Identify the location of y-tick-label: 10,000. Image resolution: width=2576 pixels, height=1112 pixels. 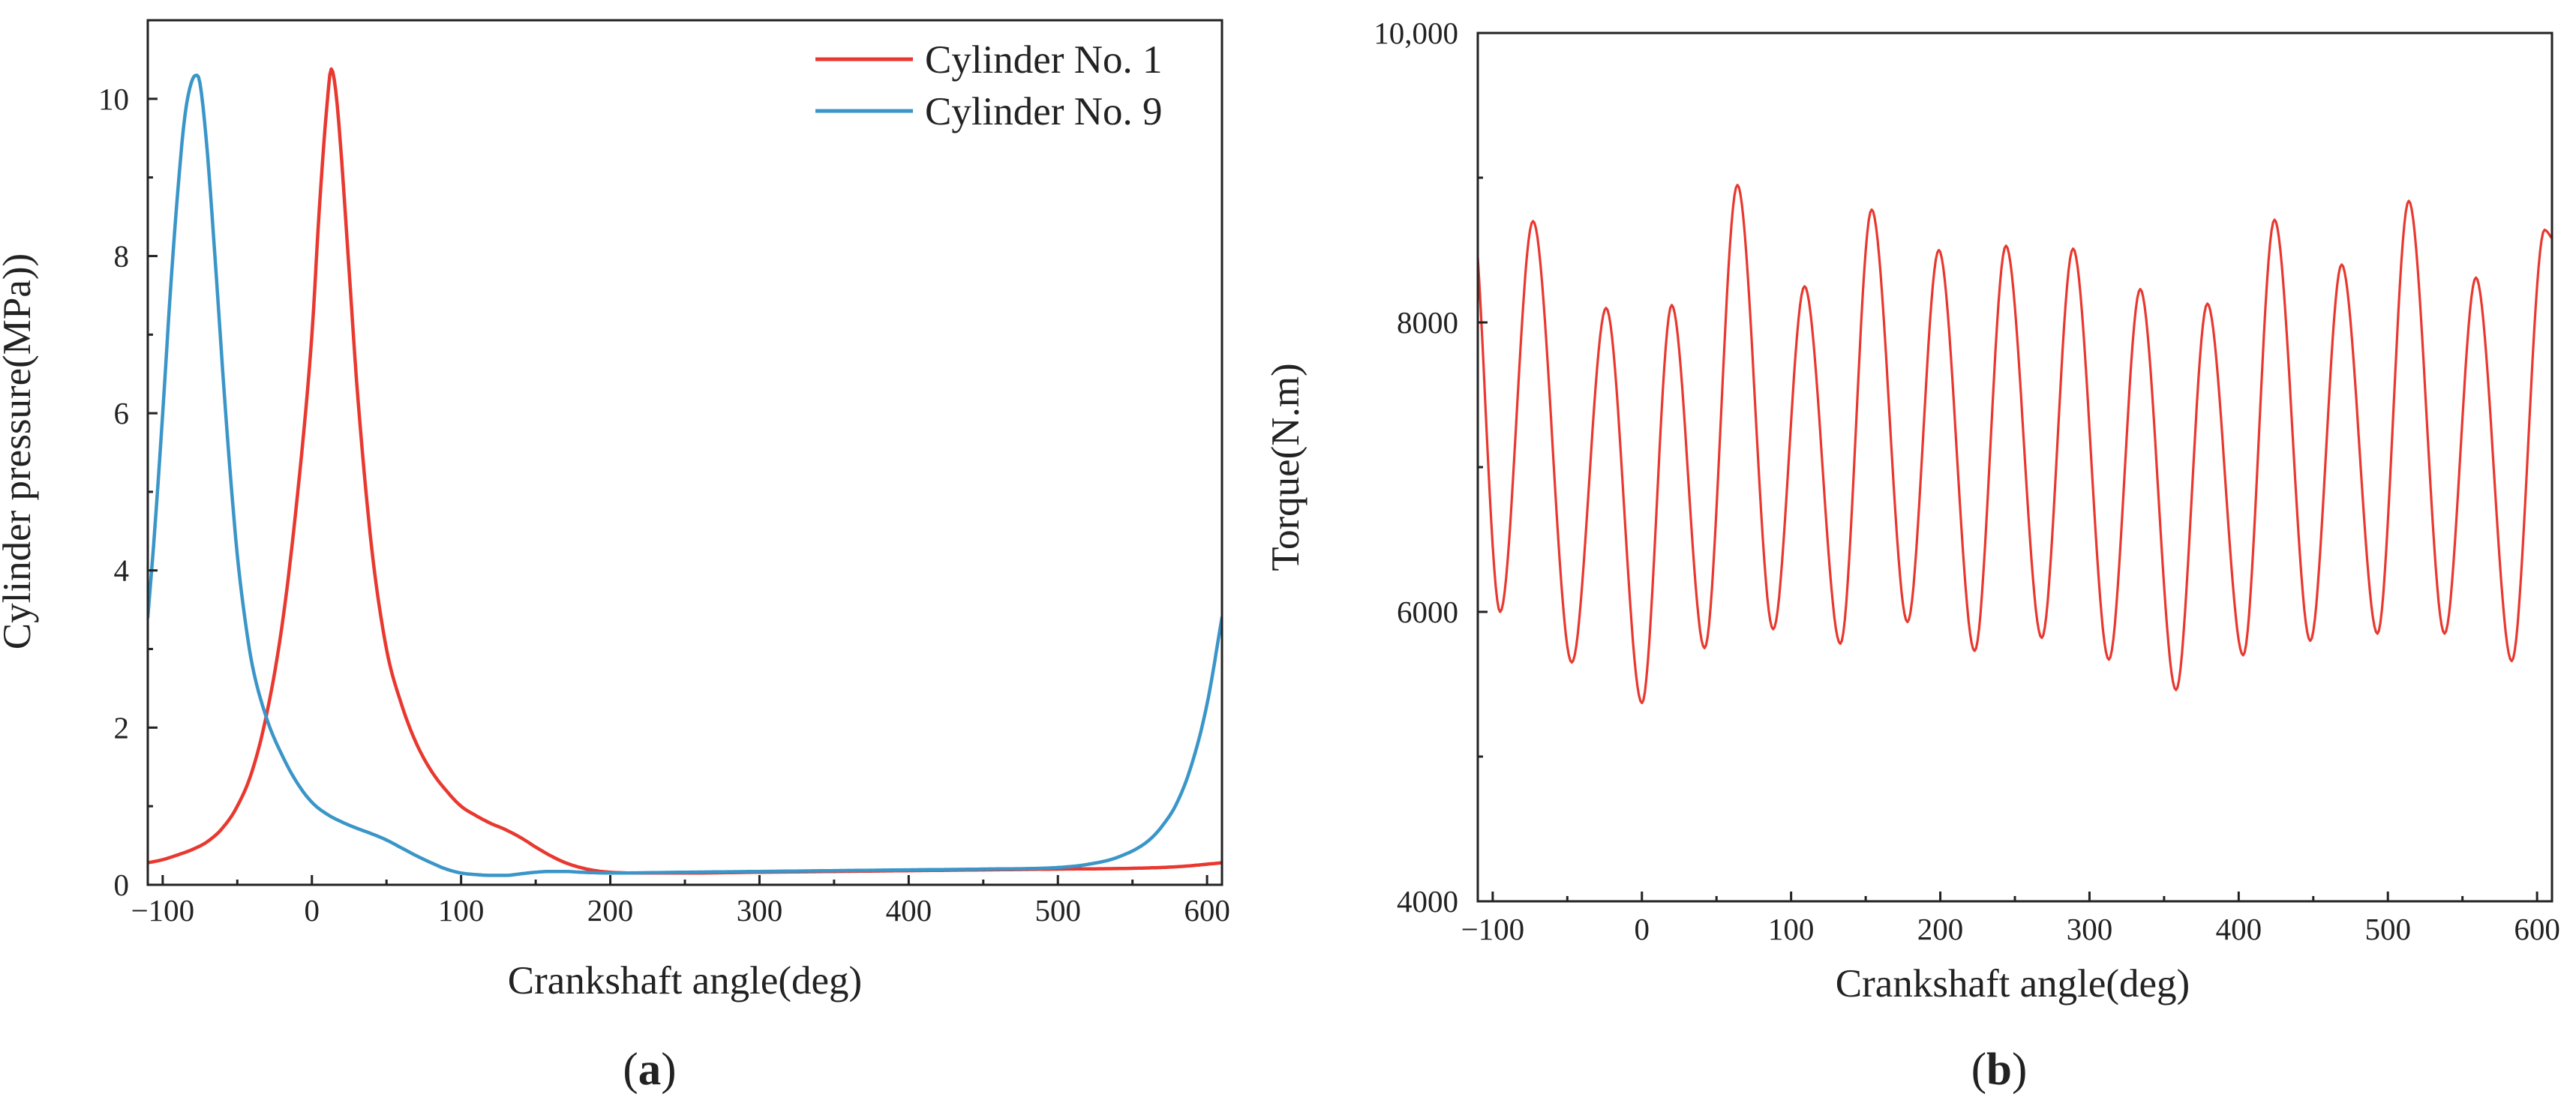
(1416, 33).